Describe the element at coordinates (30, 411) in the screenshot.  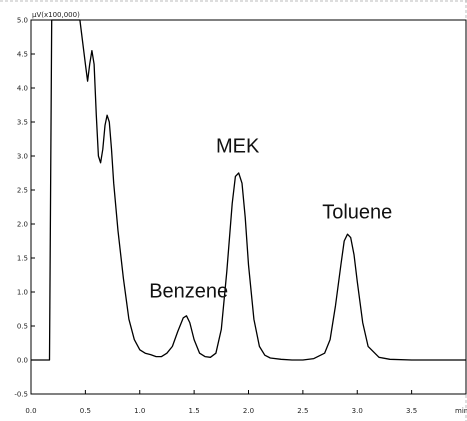
I see `x-tick-label: 0.0` at that location.